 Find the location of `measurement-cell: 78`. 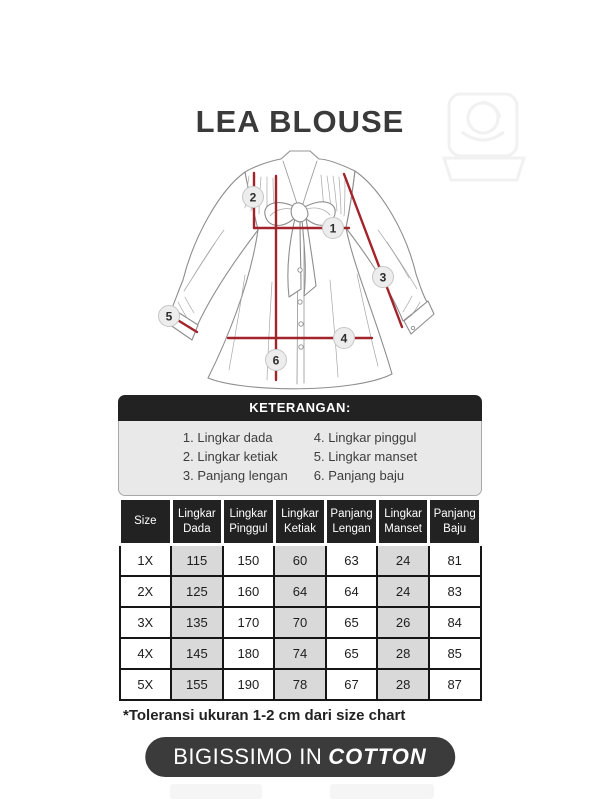

measurement-cell: 78 is located at coordinates (300, 684).